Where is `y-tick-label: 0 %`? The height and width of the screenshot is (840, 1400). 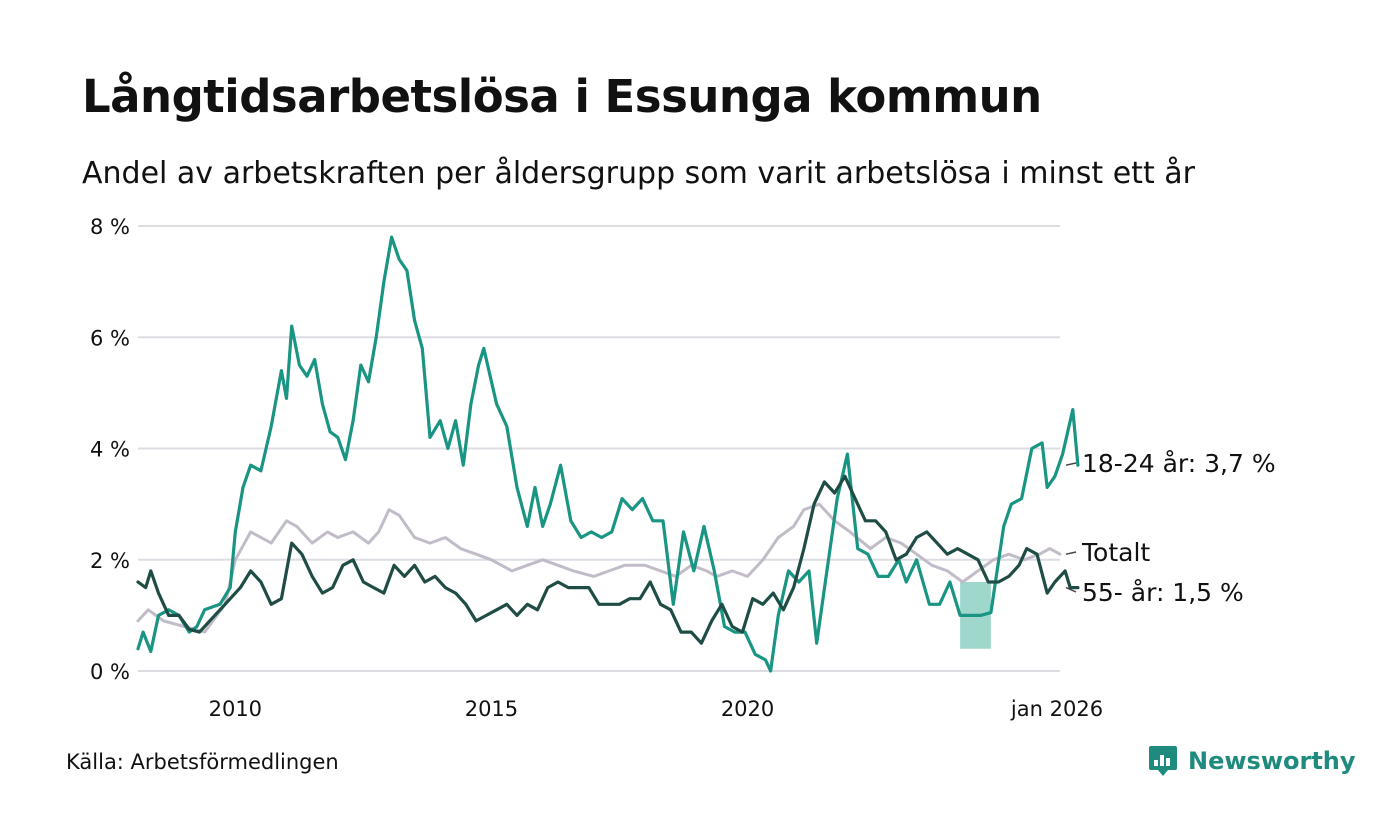
y-tick-label: 0 % is located at coordinates (110, 672).